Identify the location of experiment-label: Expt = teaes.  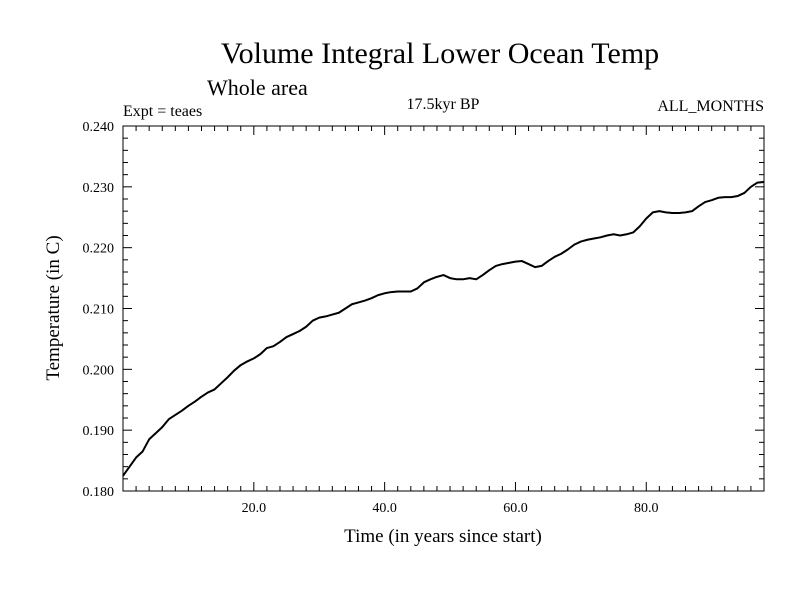
(162, 111).